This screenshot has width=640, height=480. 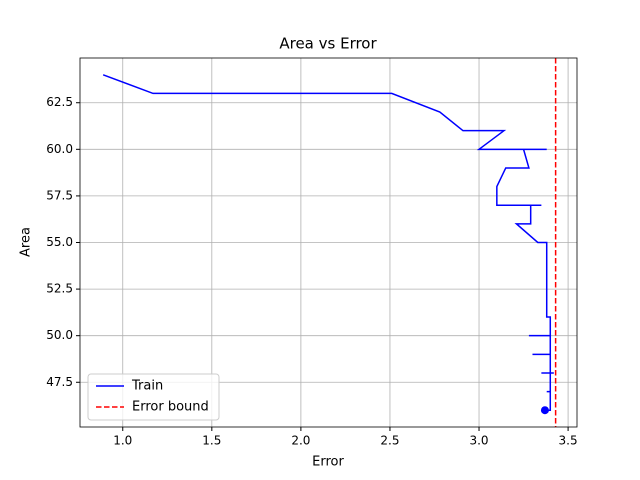 What do you see at coordinates (478, 441) in the screenshot?
I see `x-tick-label: 3.0` at bounding box center [478, 441].